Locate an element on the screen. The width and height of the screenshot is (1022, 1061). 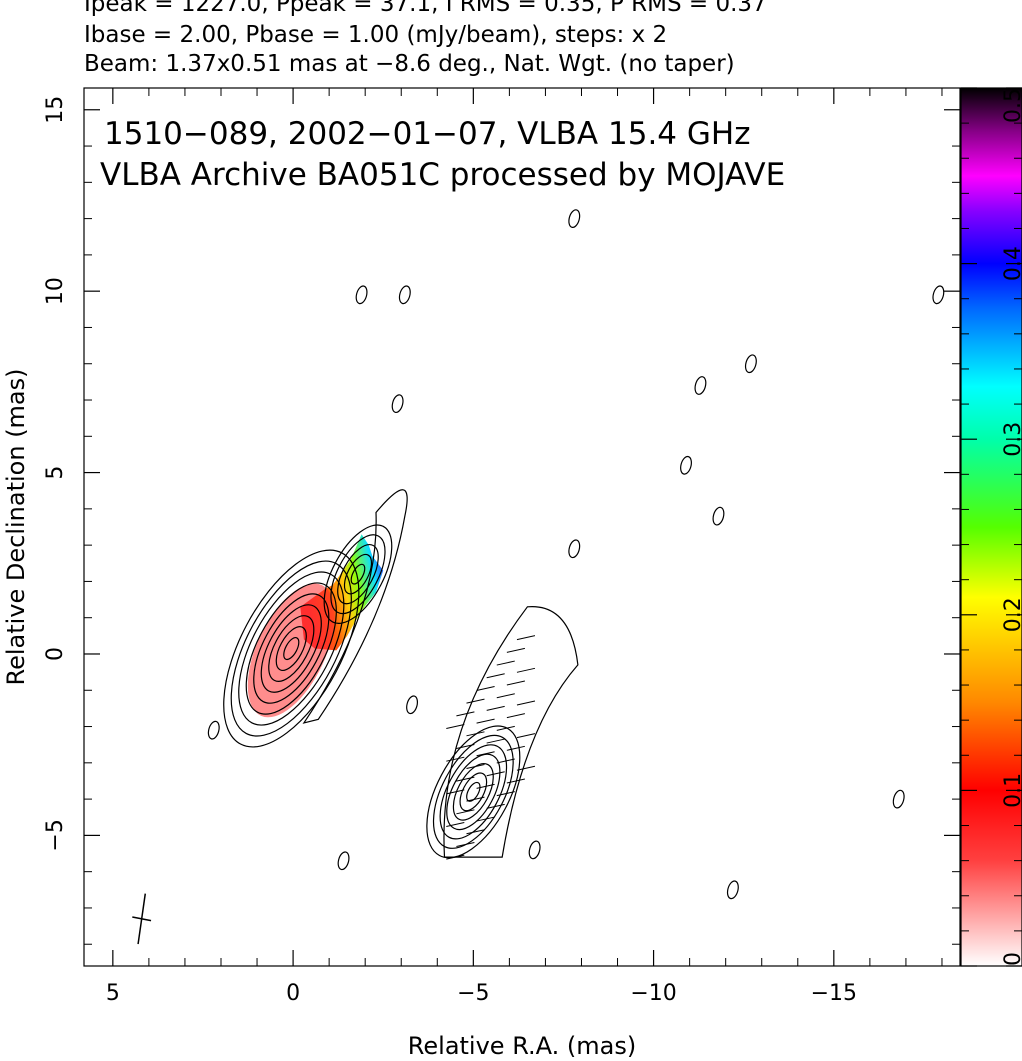
colorbar-ticks: 0 0.1 0.2 0.3 0.4 0.5 is located at coordinates (991, 527).